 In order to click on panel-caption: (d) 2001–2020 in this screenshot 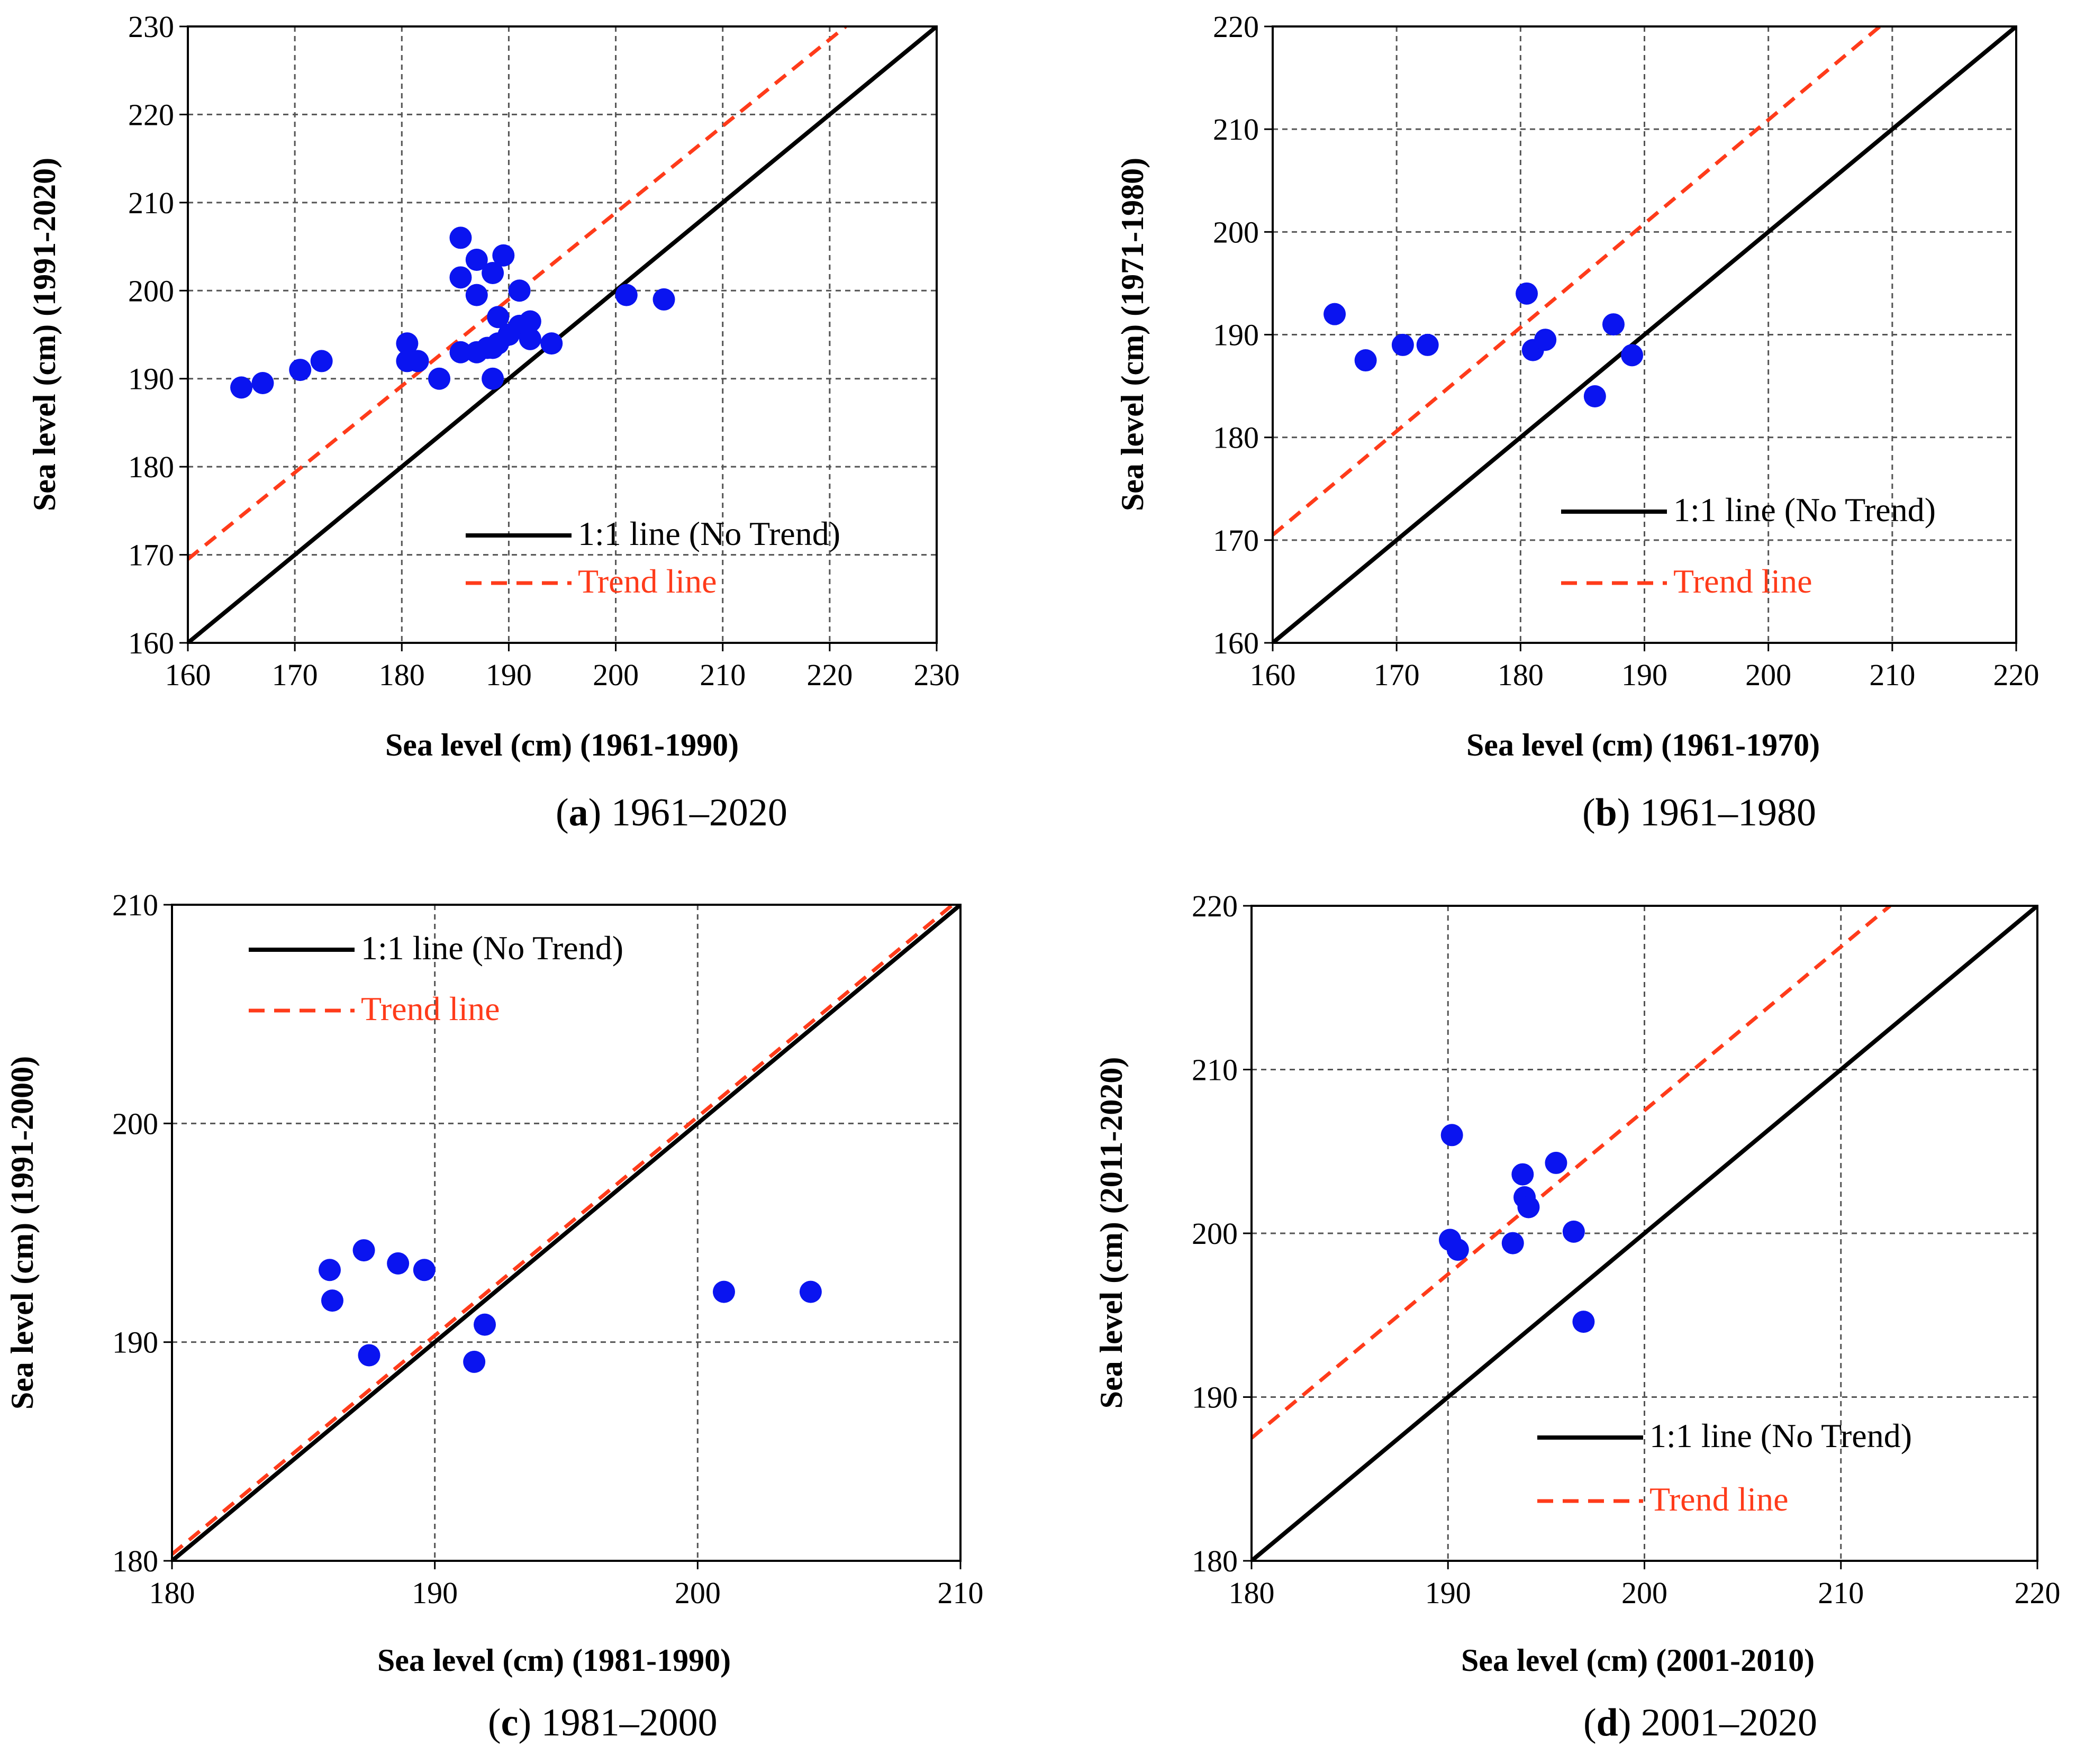, I will do `click(1700, 1722)`.